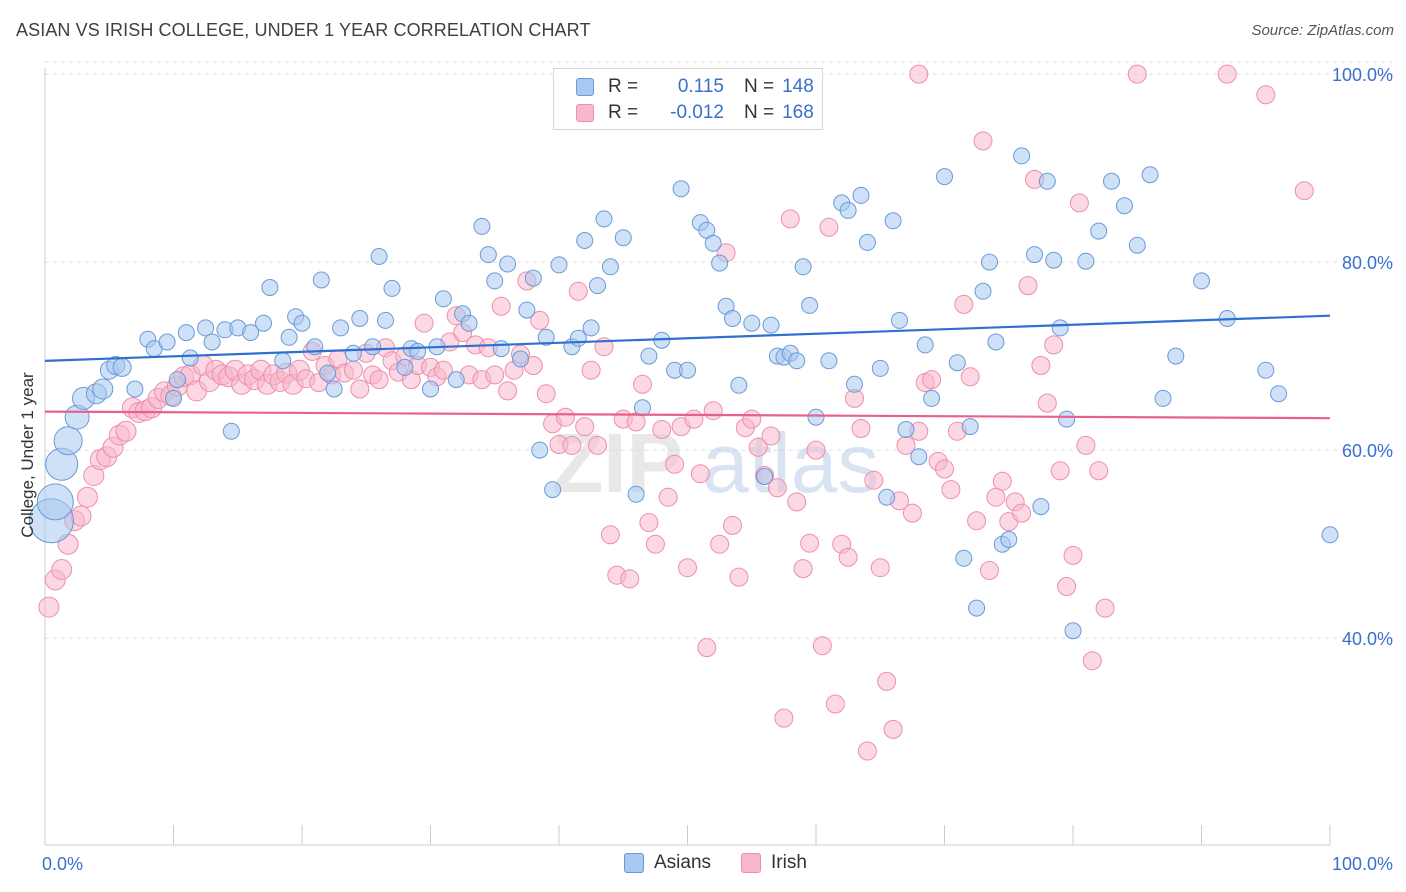  What do you see at coordinates (1362, 864) in the screenshot?
I see `x-tick-label-max: 100.0%` at bounding box center [1362, 864].